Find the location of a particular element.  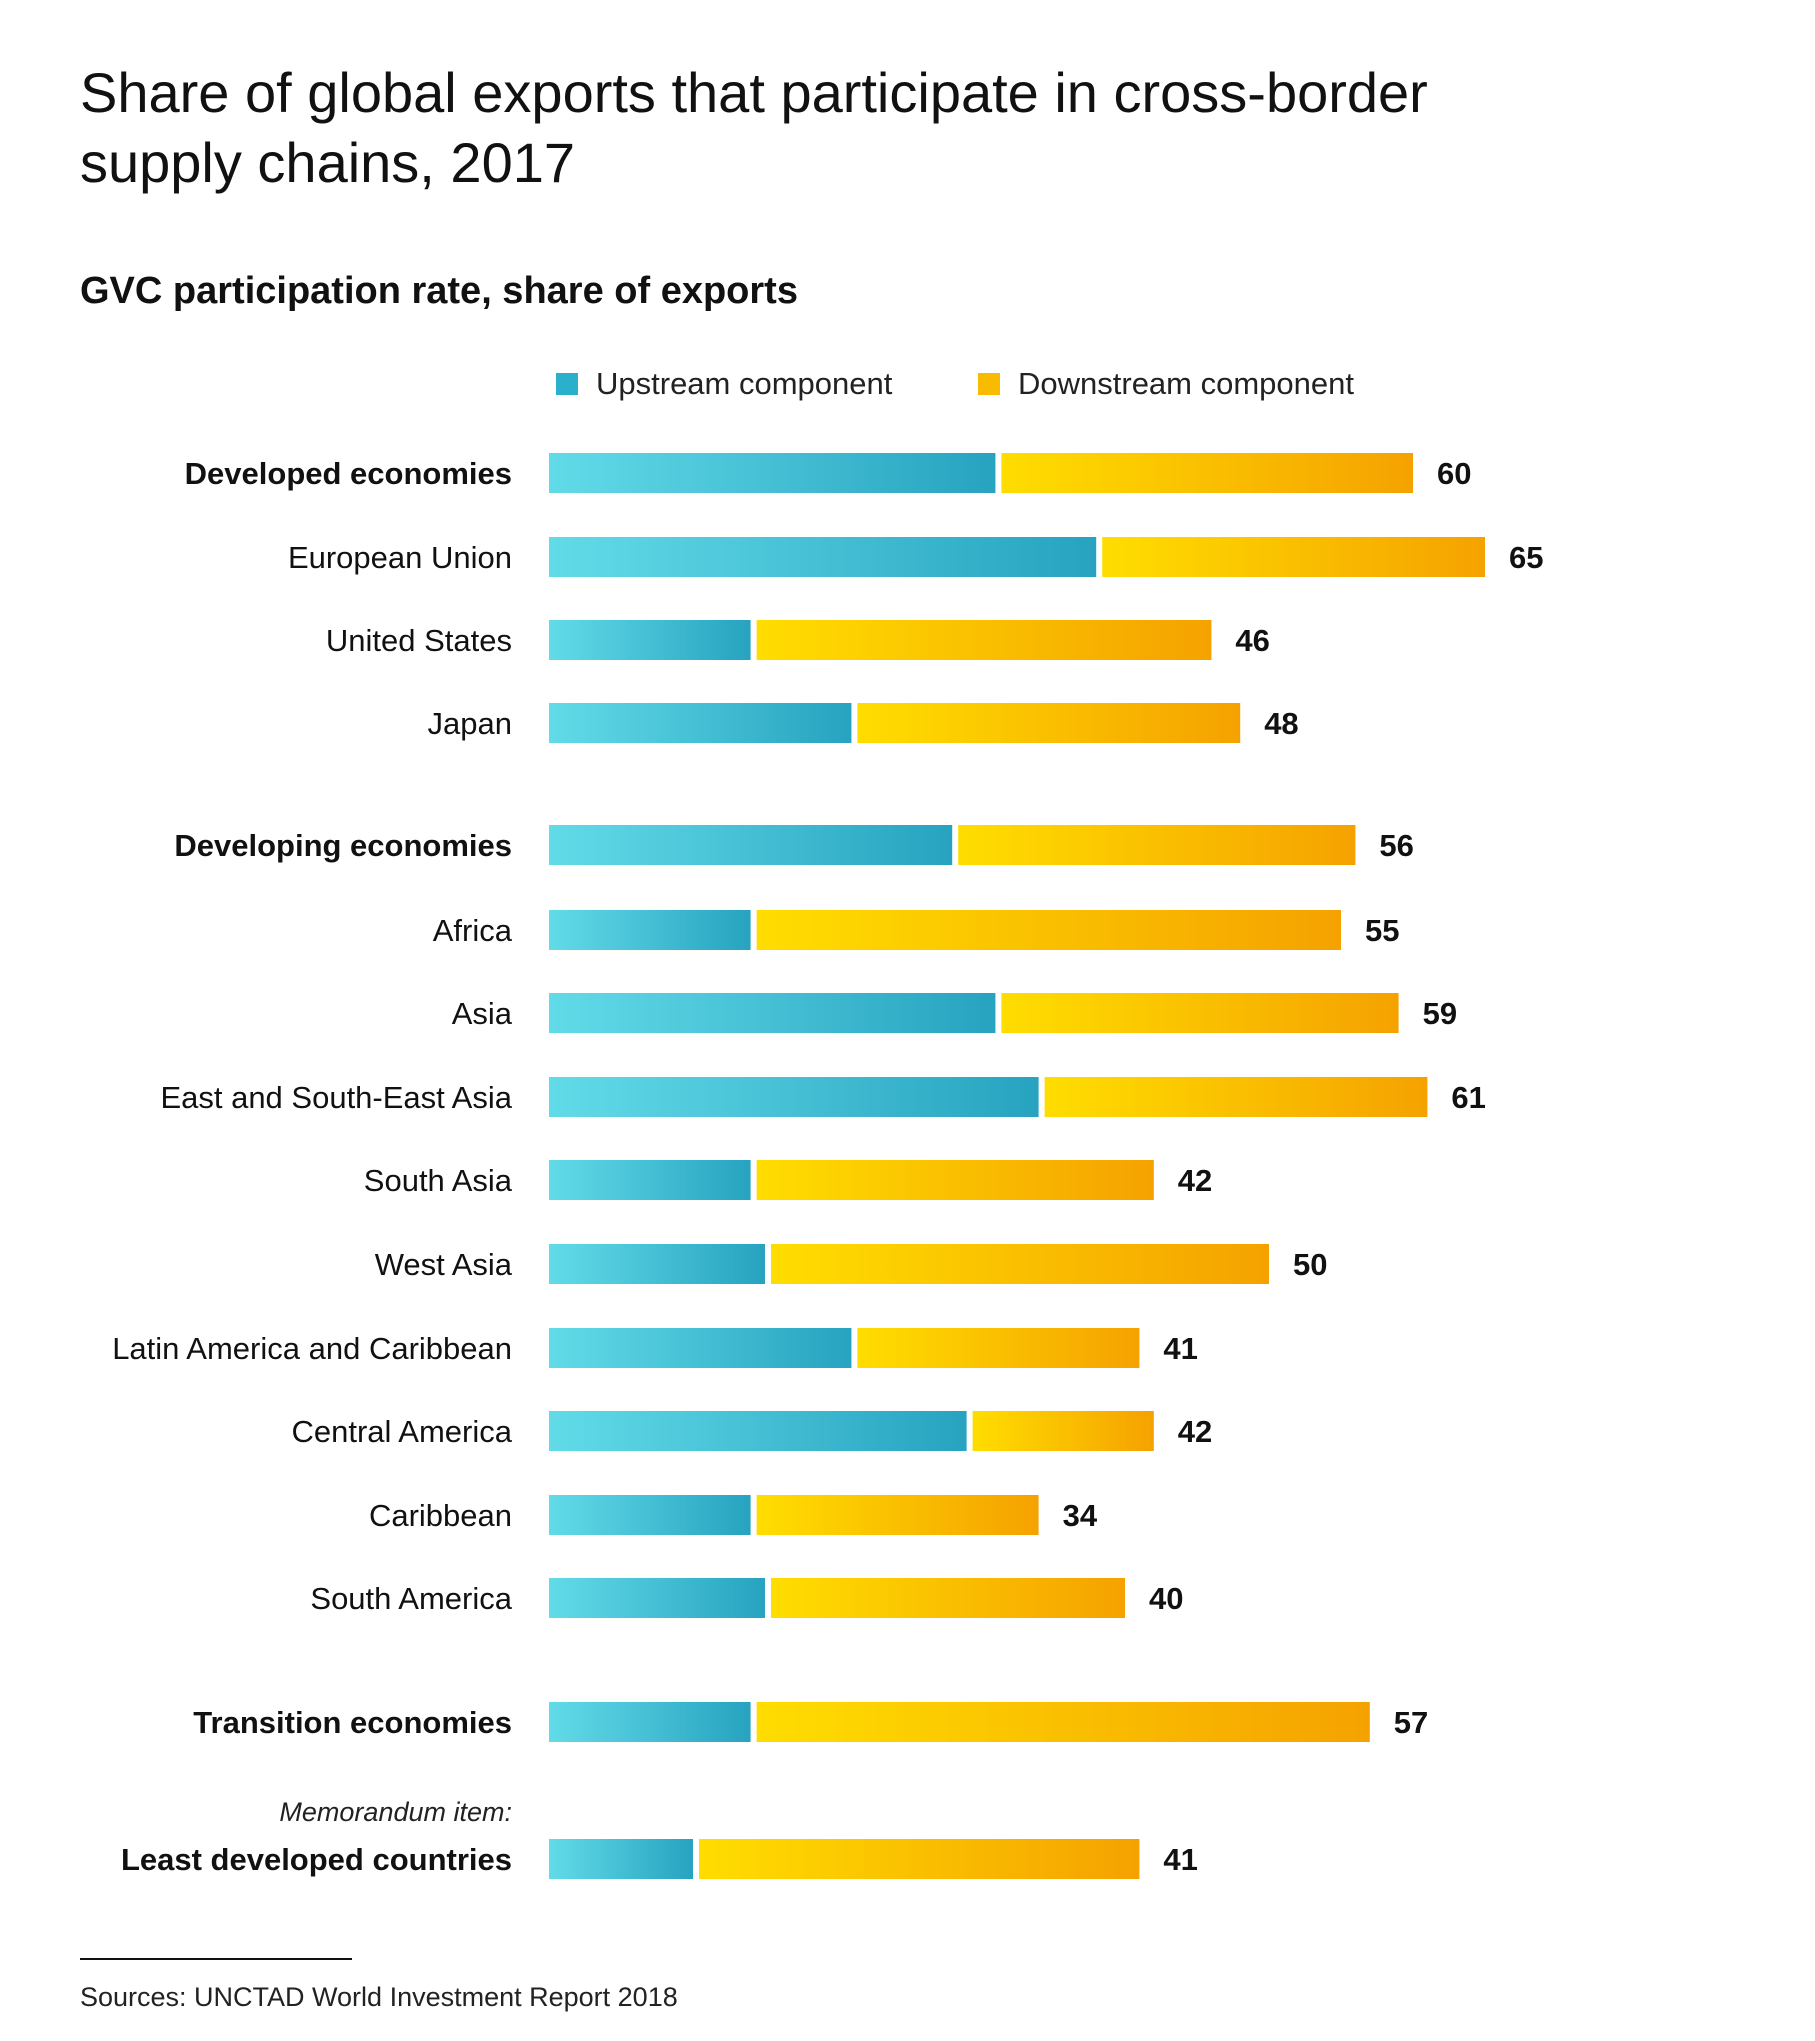

bar-downstream-latin-america-and-caribbean is located at coordinates (998, 1348).